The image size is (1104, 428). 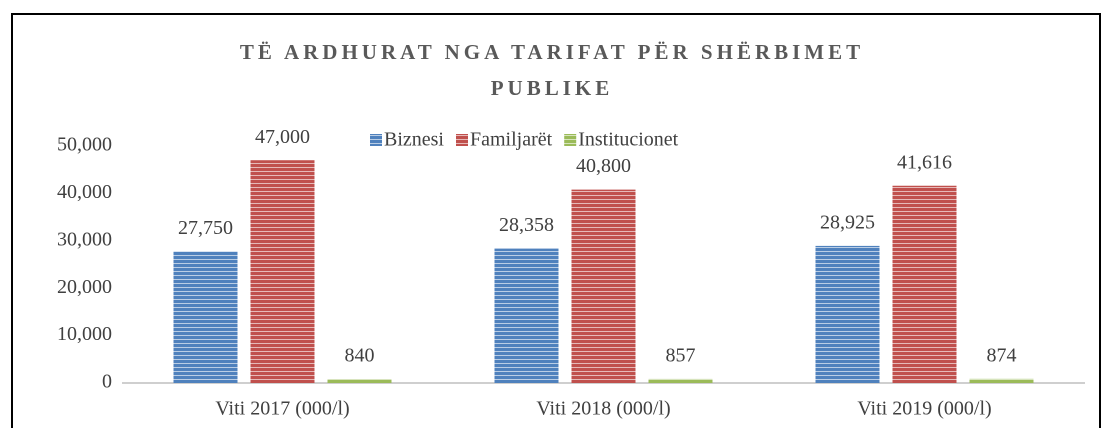 I want to click on value-label: 840, so click(x=360, y=356).